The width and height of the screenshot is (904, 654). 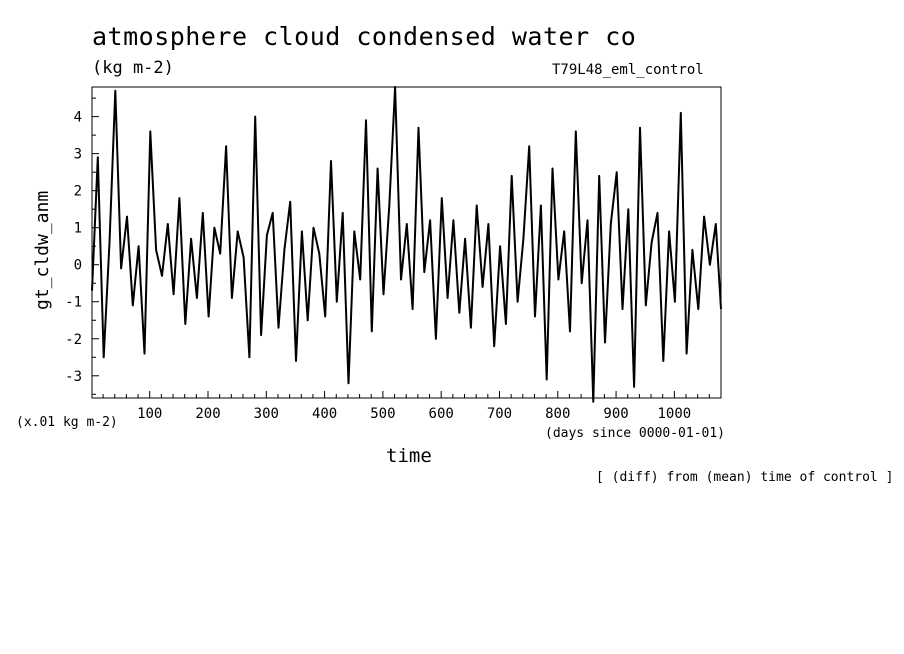 I want to click on y-tick-label: -3, so click(x=73, y=377).